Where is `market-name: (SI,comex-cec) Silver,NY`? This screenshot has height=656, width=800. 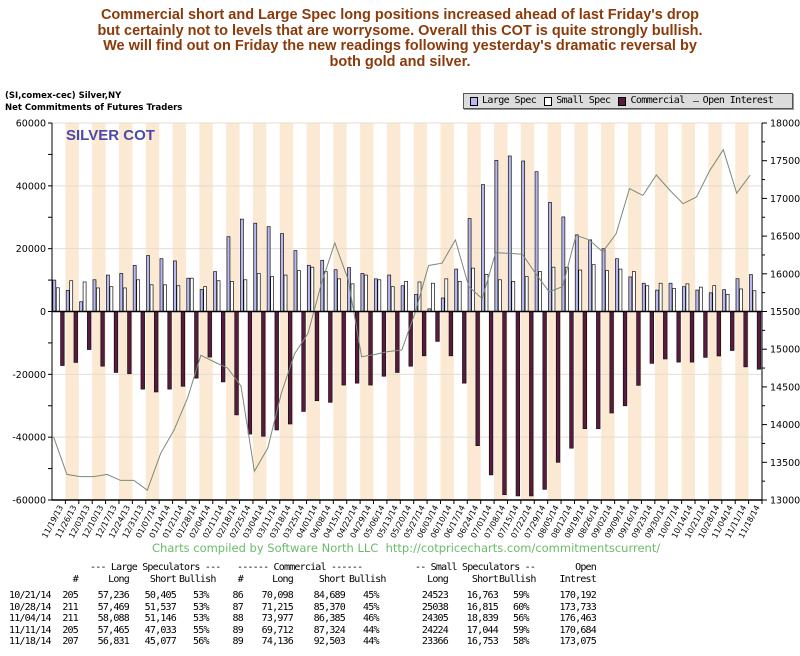
market-name: (SI,comex-cec) Silver,NY is located at coordinates (63, 96).